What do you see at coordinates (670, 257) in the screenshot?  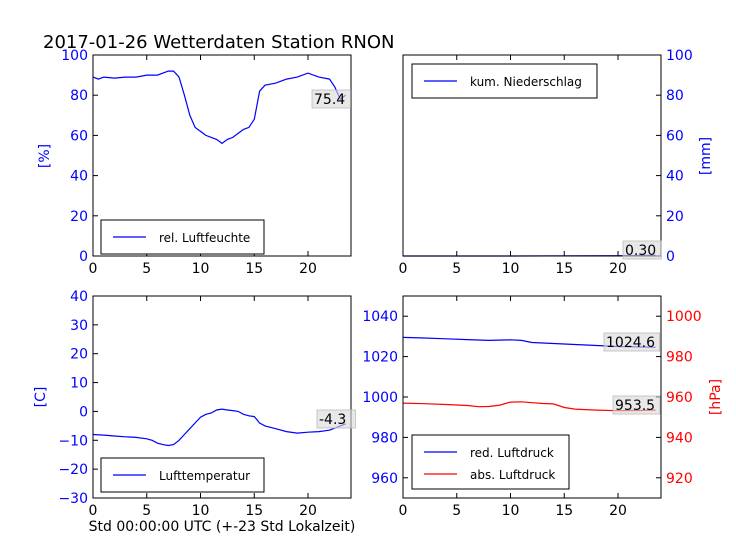 I see `y-right-tick-label: 0` at bounding box center [670, 257].